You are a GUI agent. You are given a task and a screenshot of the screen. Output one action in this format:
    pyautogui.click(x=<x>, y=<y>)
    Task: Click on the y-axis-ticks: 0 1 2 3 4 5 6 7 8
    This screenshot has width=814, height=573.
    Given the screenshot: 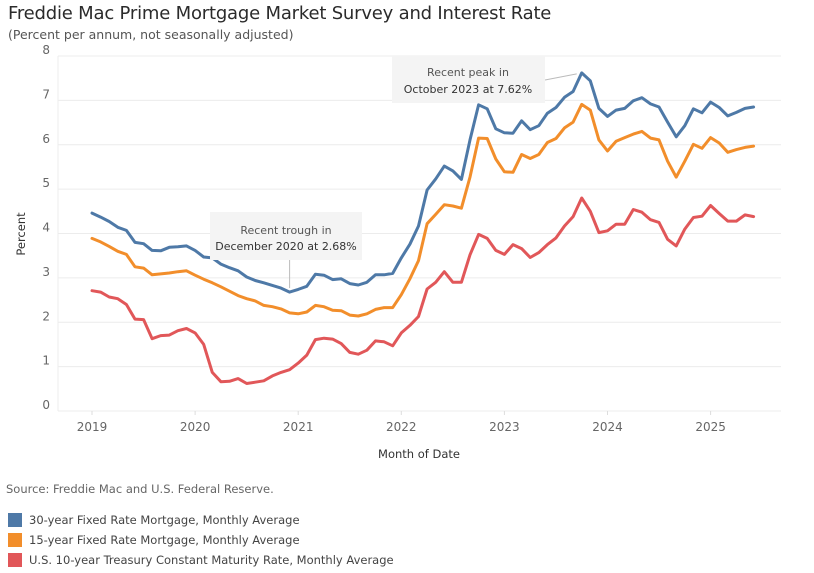 What is the action you would take?
    pyautogui.click(x=46, y=227)
    